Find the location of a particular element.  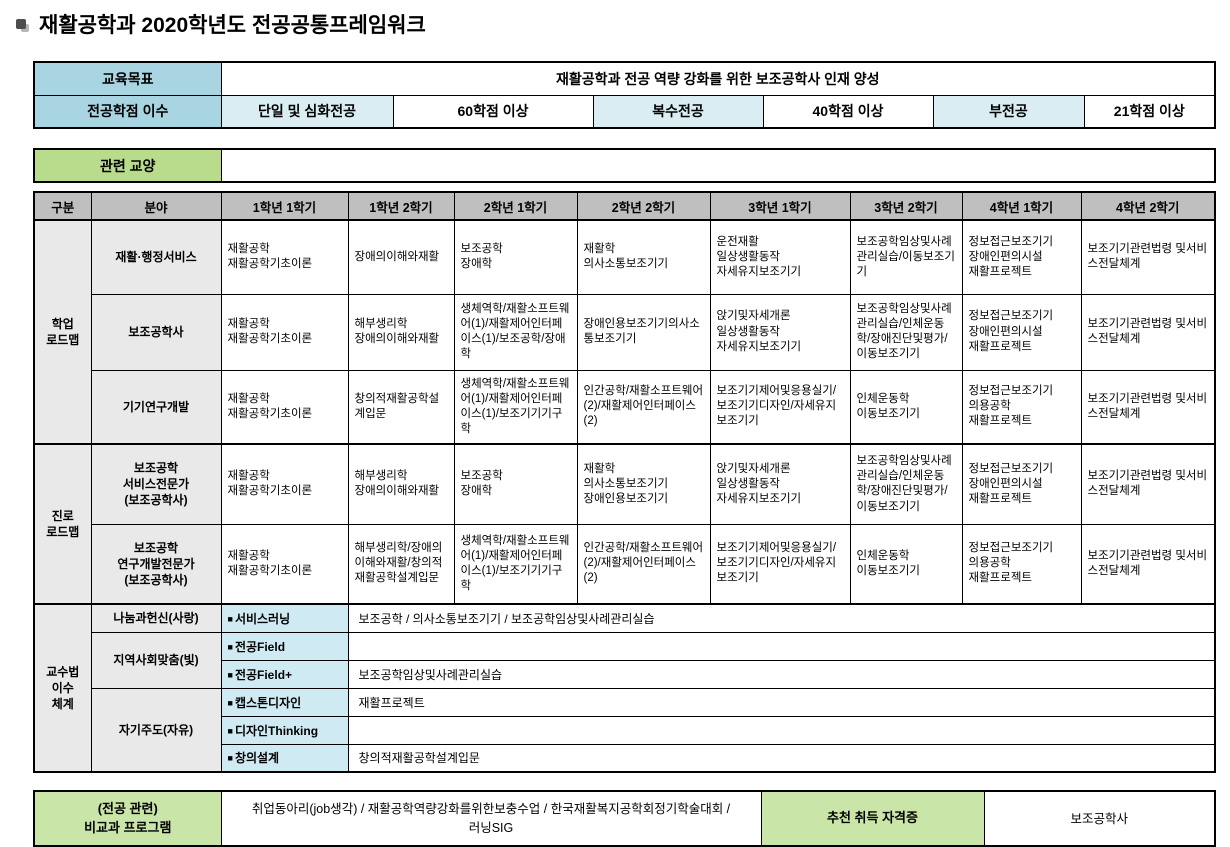

credit-value-single: 60학점 이상 is located at coordinates (493, 111).